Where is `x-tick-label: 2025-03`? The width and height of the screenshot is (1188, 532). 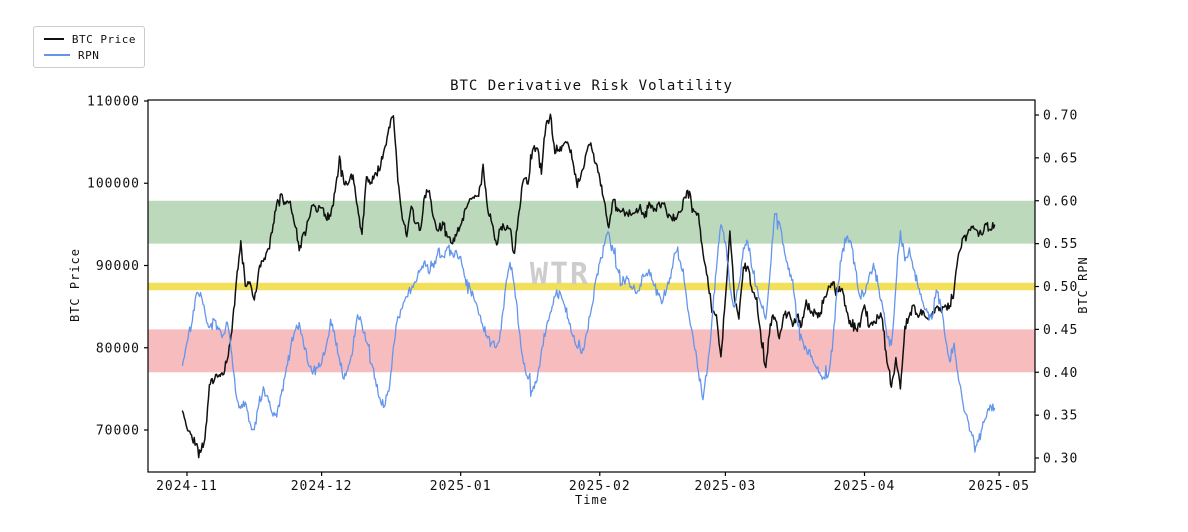
x-tick-label: 2025-03 is located at coordinates (726, 486).